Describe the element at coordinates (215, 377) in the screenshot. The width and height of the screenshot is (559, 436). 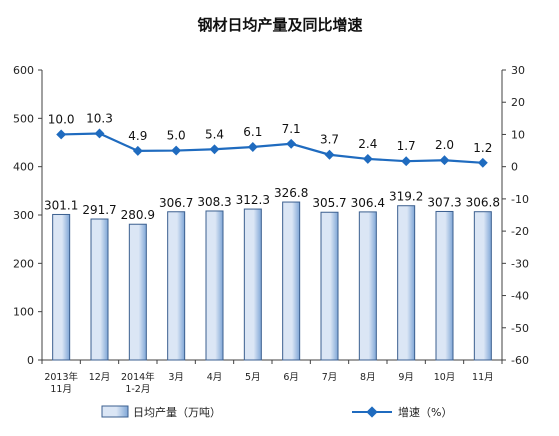
I see `x-tick-label: 4月` at that location.